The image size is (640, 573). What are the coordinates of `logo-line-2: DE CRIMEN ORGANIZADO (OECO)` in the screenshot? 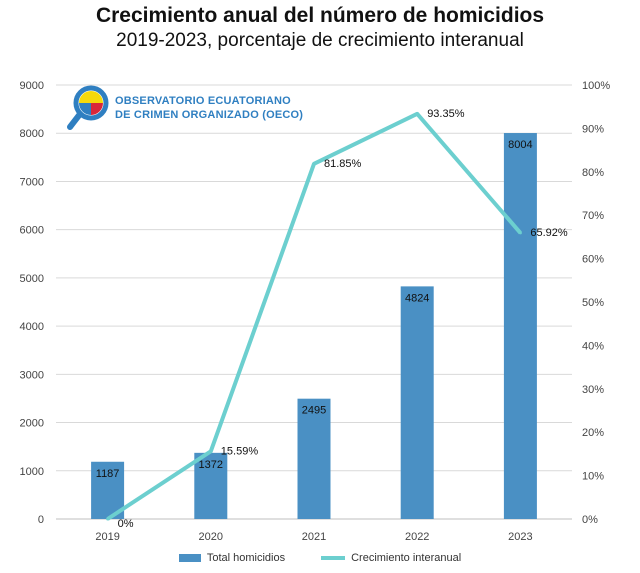 It's located at (209, 115).